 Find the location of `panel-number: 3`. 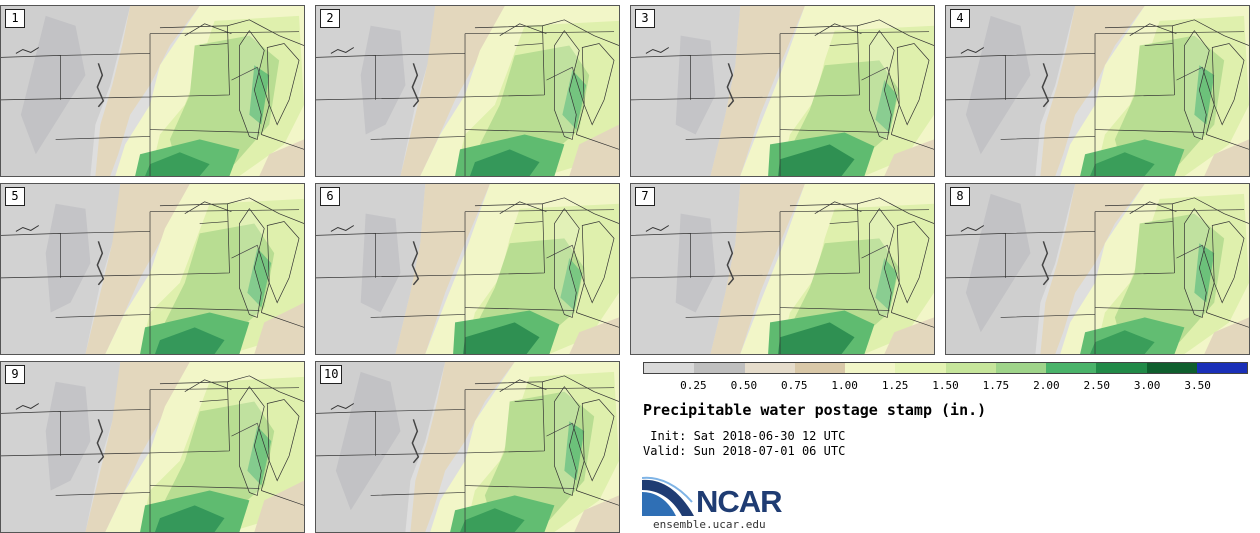

panel-number: 3 is located at coordinates (645, 18).